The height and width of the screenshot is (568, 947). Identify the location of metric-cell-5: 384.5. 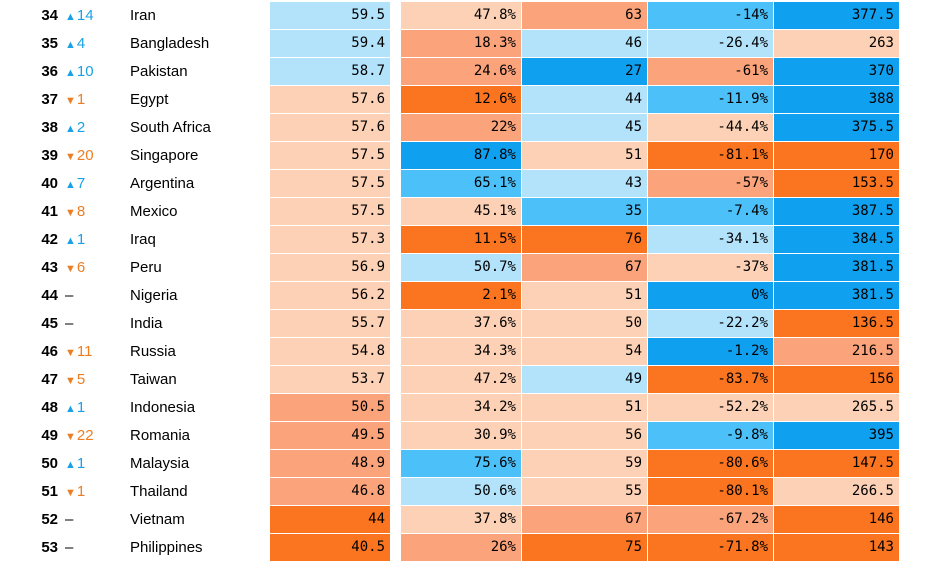
(836, 239).